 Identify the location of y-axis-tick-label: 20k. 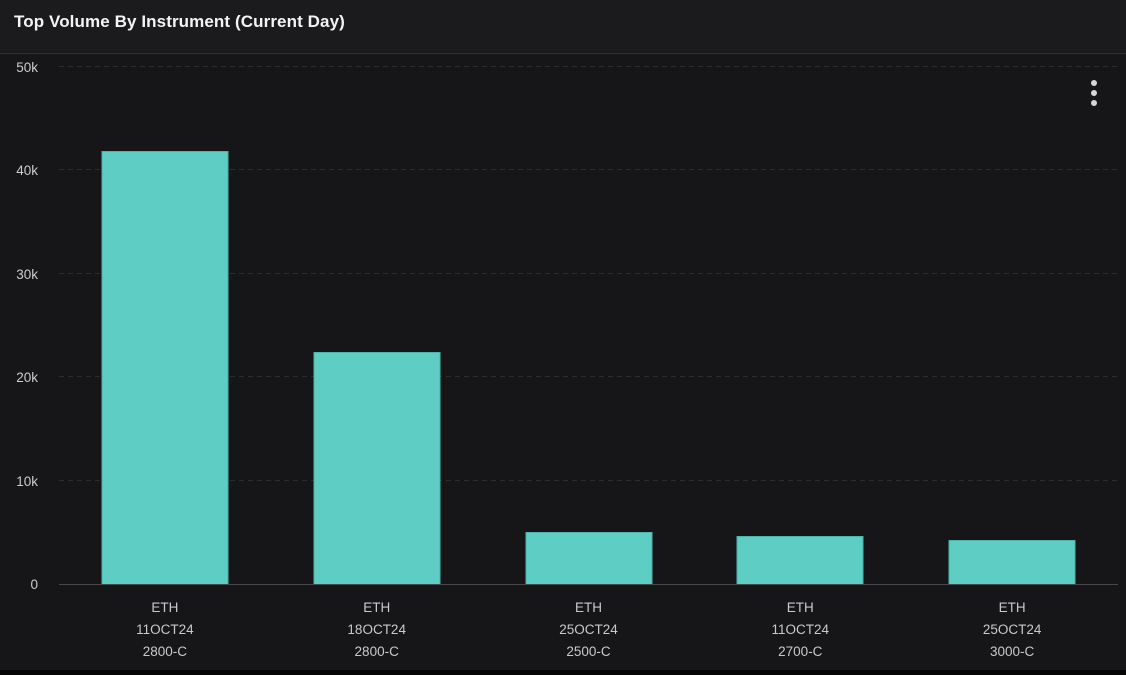
(27, 378).